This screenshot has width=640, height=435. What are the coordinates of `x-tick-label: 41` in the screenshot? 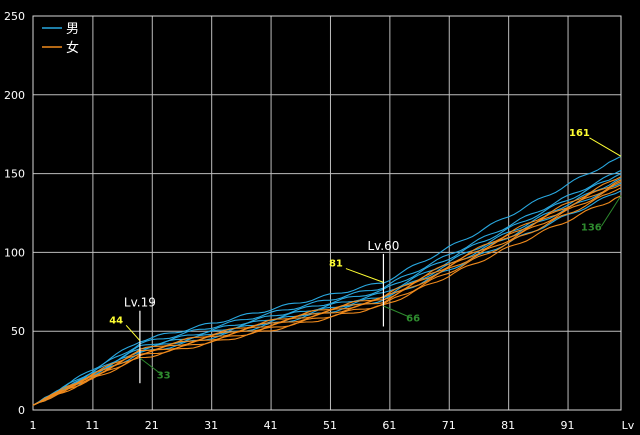 It's located at (271, 425).